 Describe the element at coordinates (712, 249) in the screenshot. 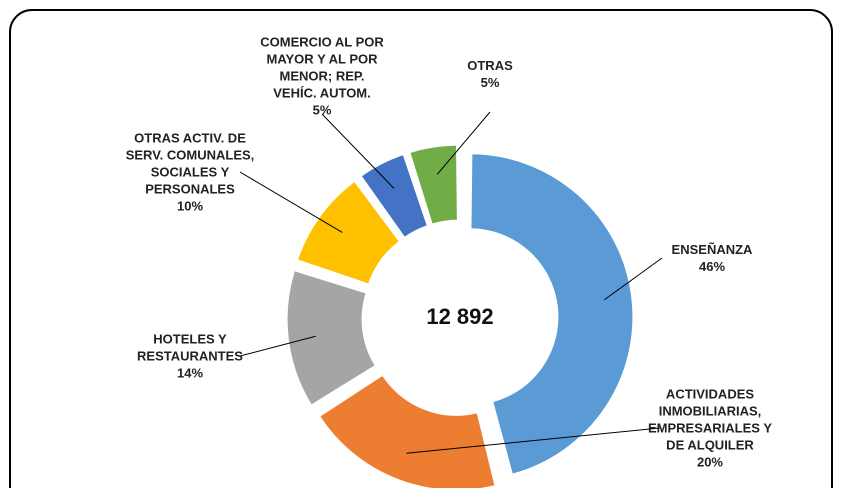

I see `category-label: ENSEÑANZA` at that location.